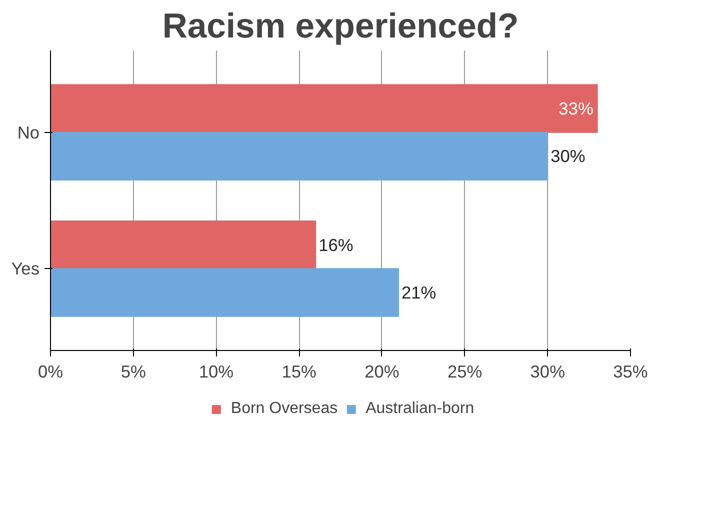  I want to click on x-tick-label: 20%, so click(382, 372).